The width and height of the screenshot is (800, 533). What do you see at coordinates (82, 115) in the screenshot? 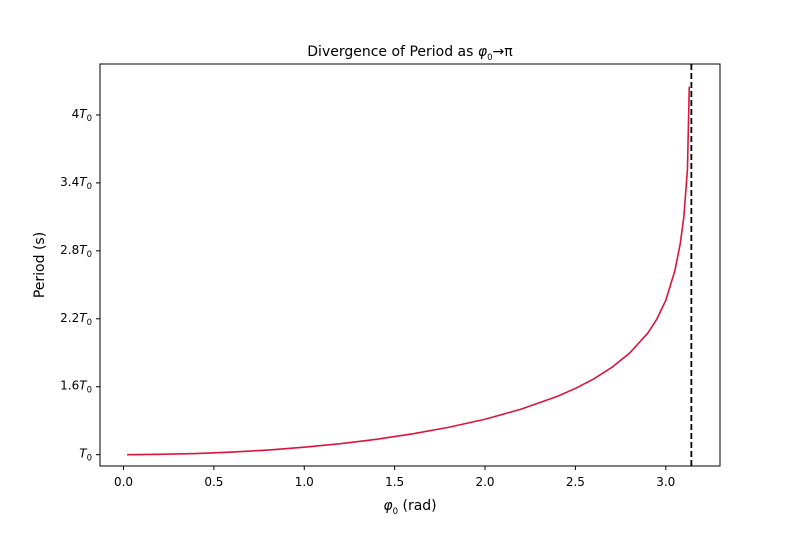
I see `y-tick-label: 4T0` at bounding box center [82, 115].